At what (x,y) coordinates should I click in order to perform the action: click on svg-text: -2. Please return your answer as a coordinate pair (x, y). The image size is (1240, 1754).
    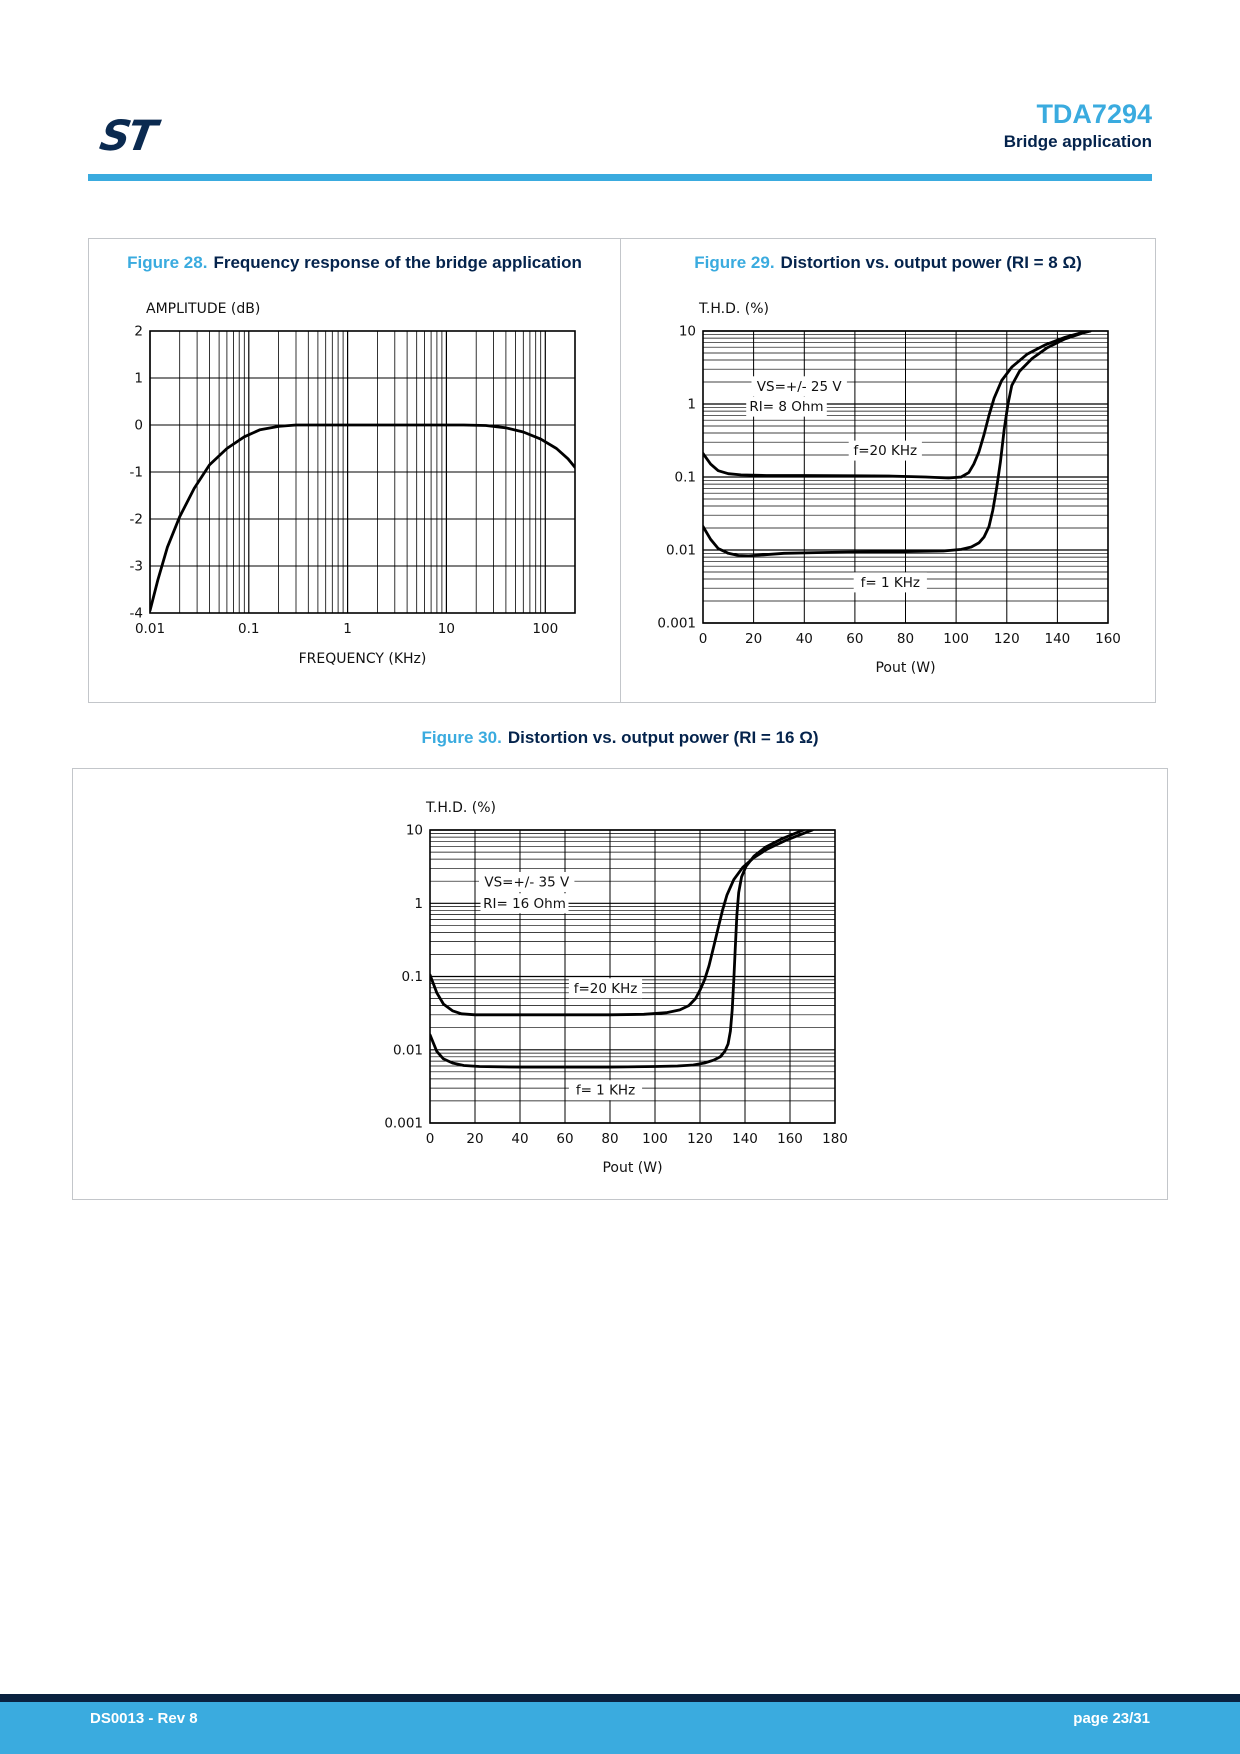
    Looking at the image, I should click on (135, 520).